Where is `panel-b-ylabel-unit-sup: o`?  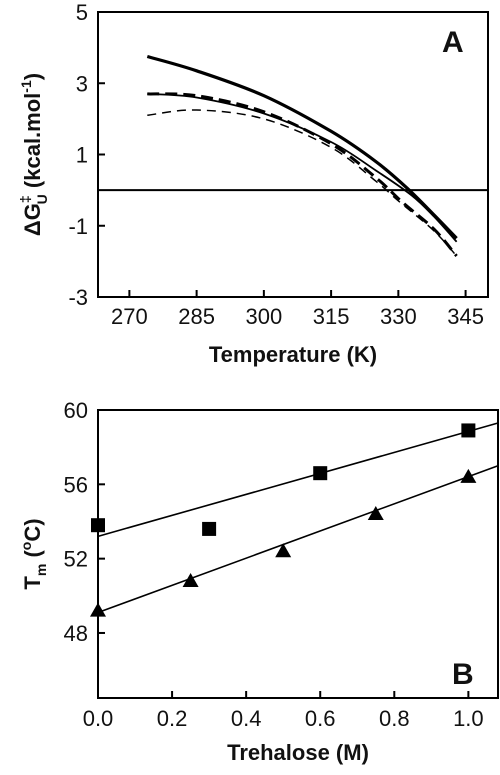
panel-b-ylabel-unit-sup: o is located at coordinates (26, 546).